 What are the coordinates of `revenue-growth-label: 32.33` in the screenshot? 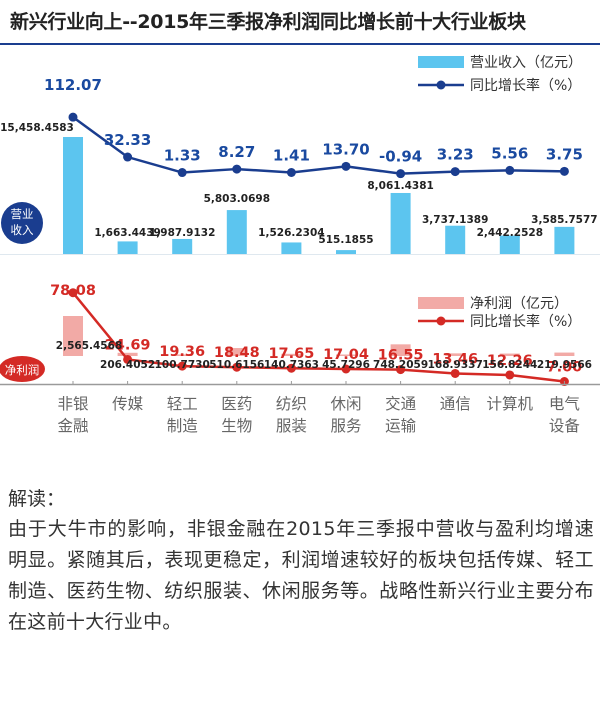 It's located at (127, 140).